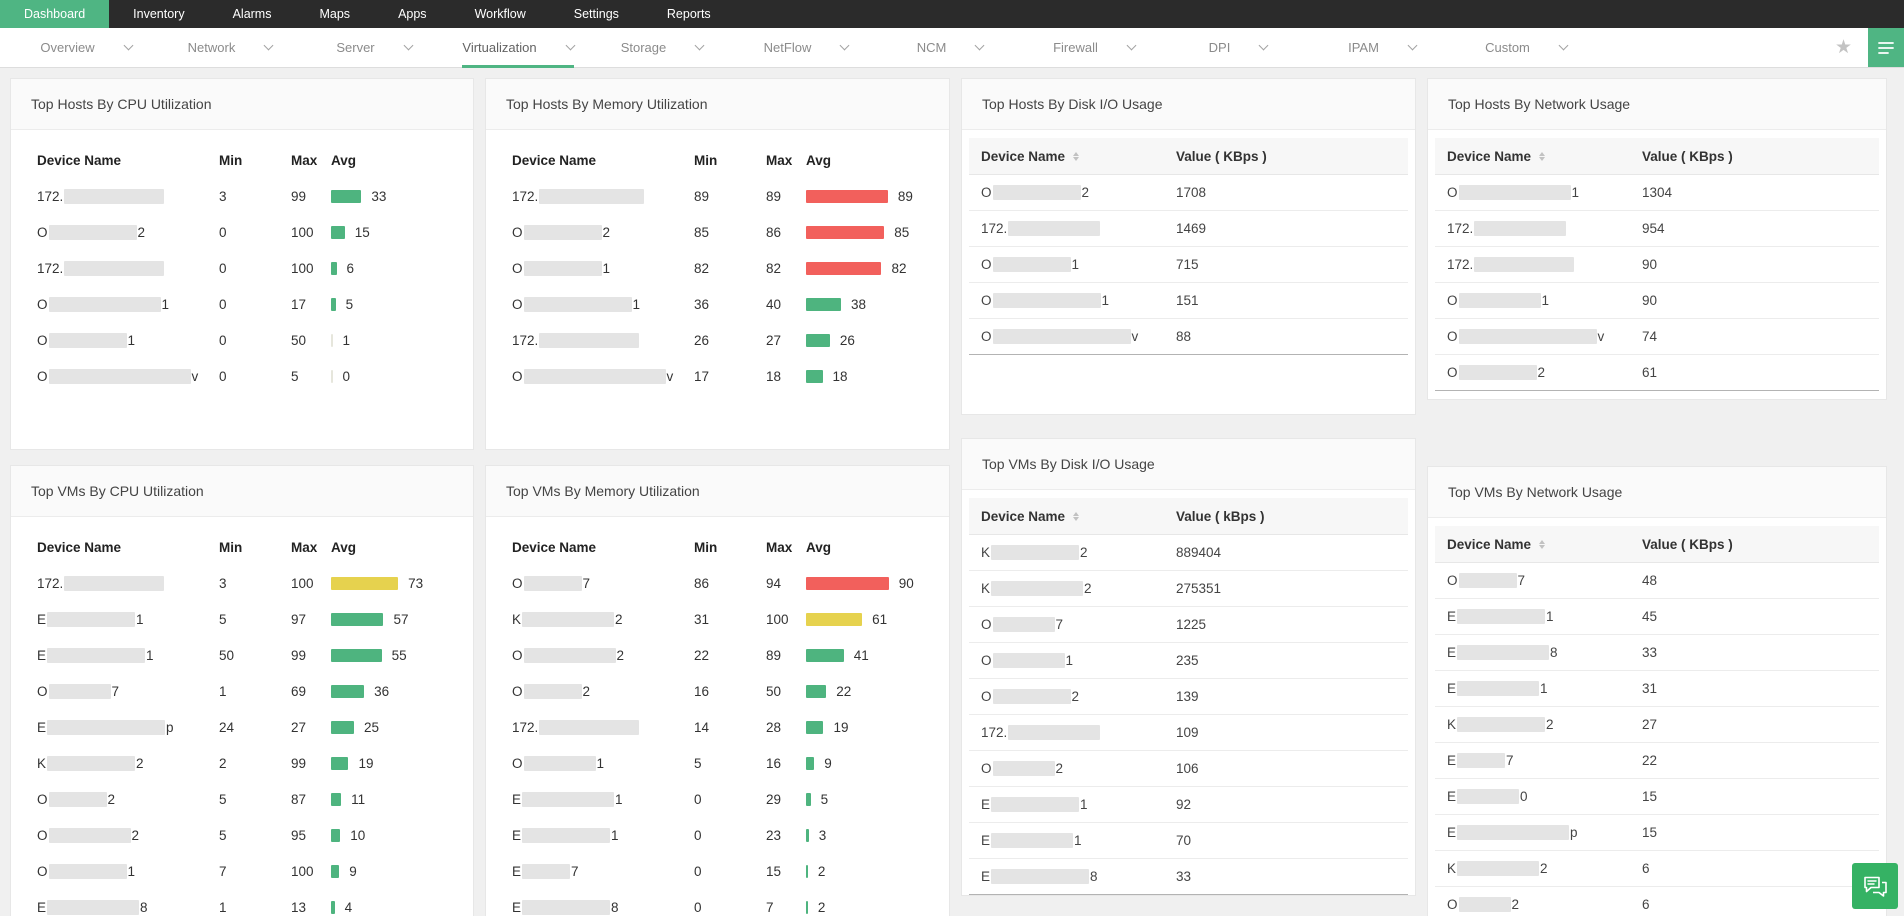 The height and width of the screenshot is (916, 1904). Describe the element at coordinates (230, 47) in the screenshot. I see `tab-network: Network` at that location.